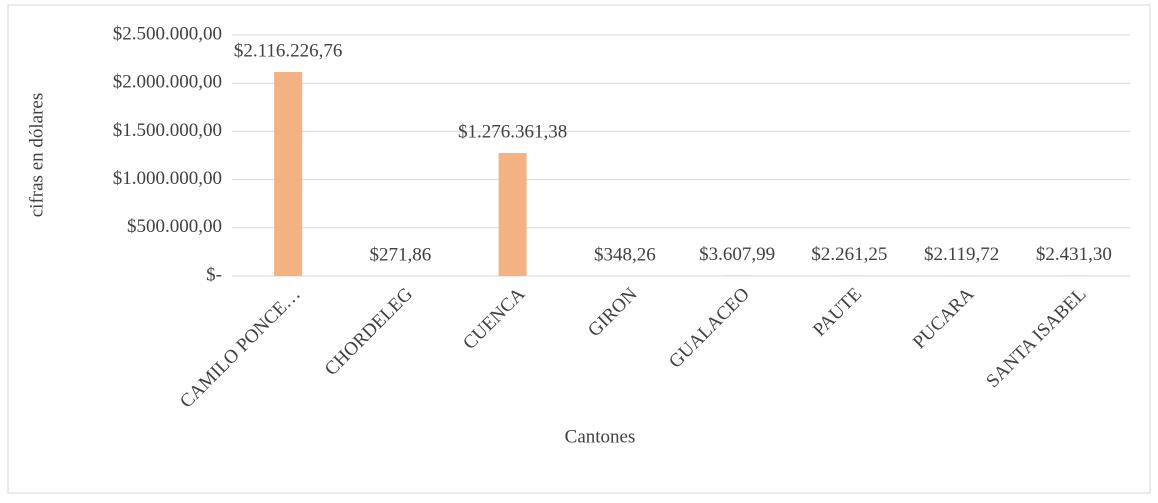 The height and width of the screenshot is (503, 1158). What do you see at coordinates (167, 82) in the screenshot?
I see `y-tick-label: $2.000.000,00` at bounding box center [167, 82].